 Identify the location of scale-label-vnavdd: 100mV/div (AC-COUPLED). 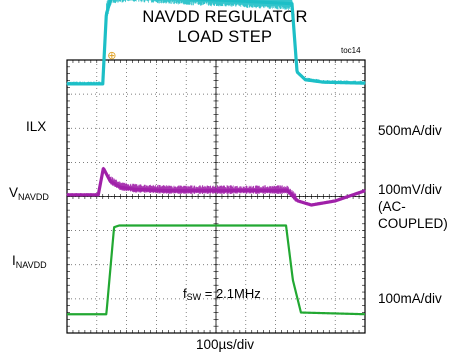
(413, 206).